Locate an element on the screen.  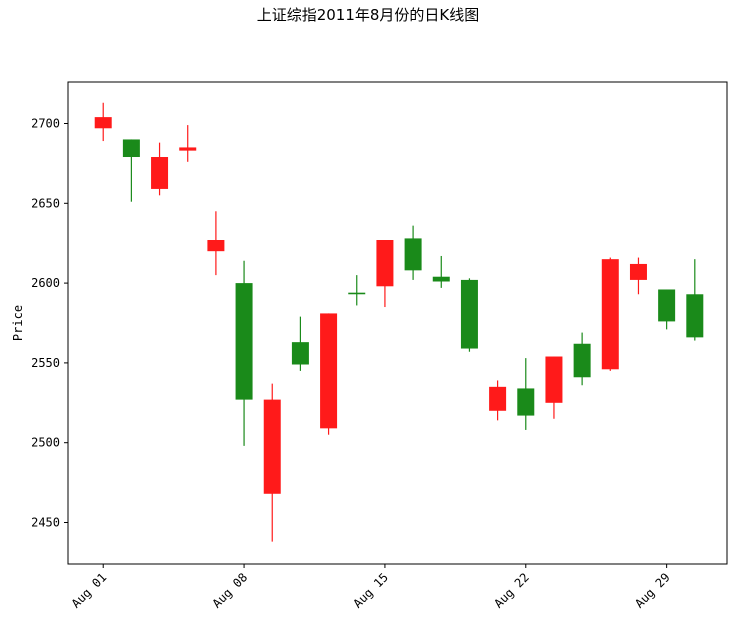
x-tick-label: Aug 22 is located at coordinates (511, 590).